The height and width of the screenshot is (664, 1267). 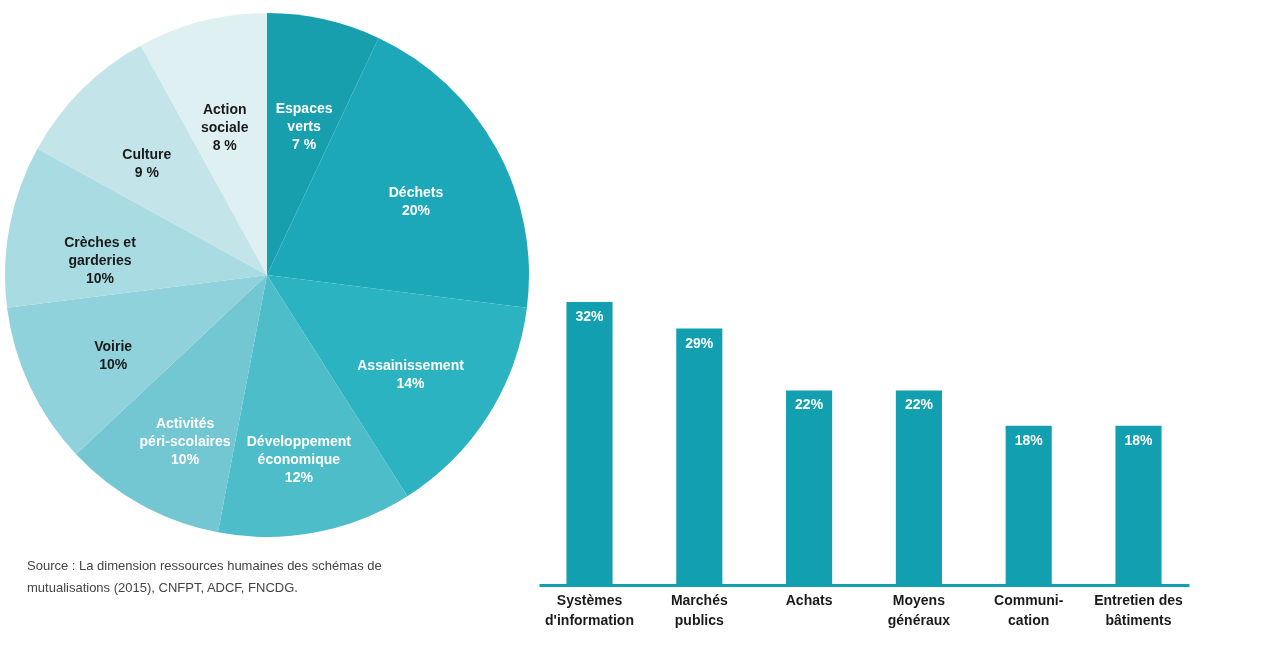 I want to click on x-tick-label: Entretien des bâtiments, so click(x=1139, y=609).